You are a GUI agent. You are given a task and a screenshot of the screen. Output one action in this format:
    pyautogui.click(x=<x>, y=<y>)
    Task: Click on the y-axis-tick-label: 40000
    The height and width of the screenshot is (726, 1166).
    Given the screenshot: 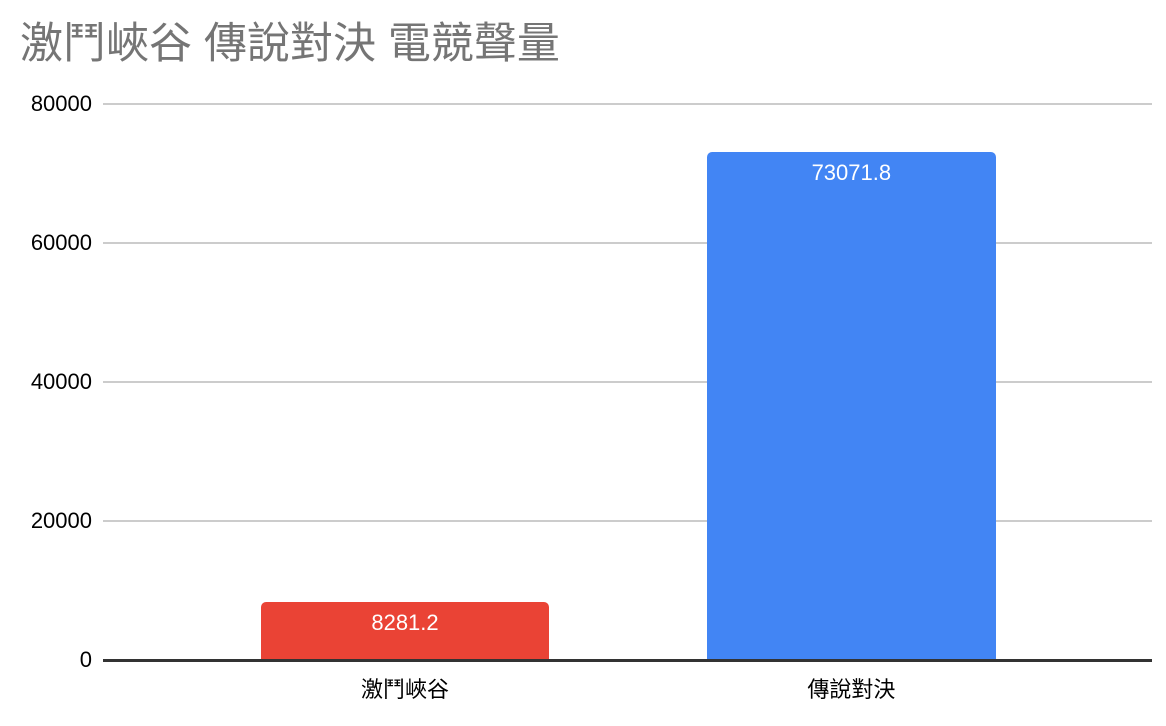 What is the action you would take?
    pyautogui.click(x=61, y=381)
    